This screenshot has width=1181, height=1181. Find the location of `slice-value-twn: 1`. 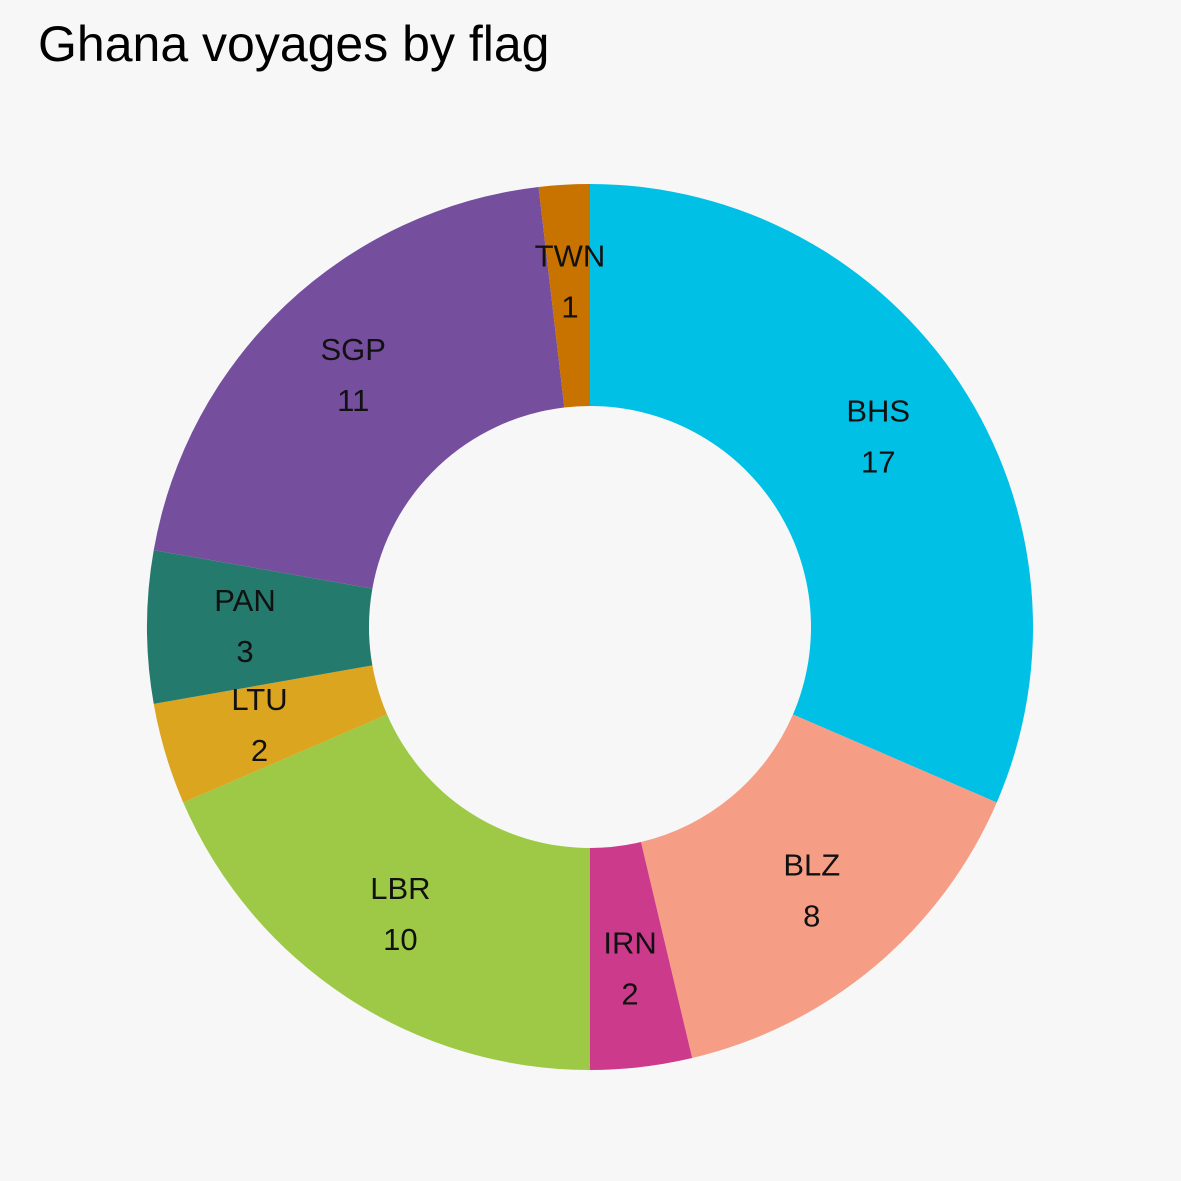

slice-value-twn: 1 is located at coordinates (569, 307).